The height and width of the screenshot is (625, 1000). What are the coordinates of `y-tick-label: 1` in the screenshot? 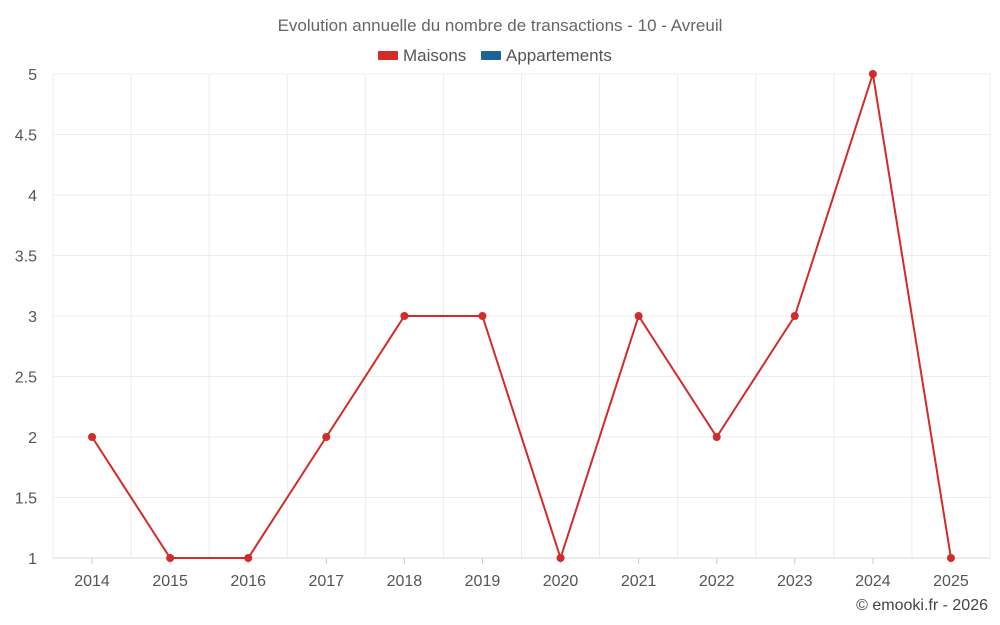 It's located at (32, 559).